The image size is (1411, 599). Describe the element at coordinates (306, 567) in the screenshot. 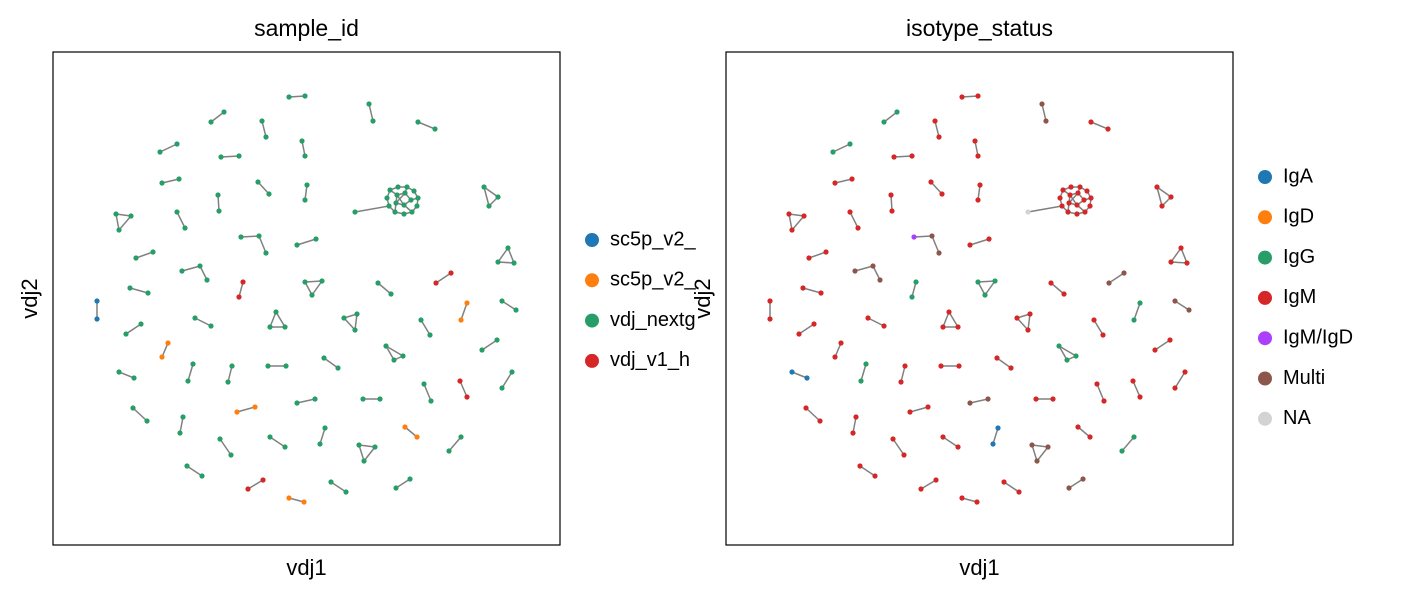

I see `x-axis-label: vdj1` at that location.